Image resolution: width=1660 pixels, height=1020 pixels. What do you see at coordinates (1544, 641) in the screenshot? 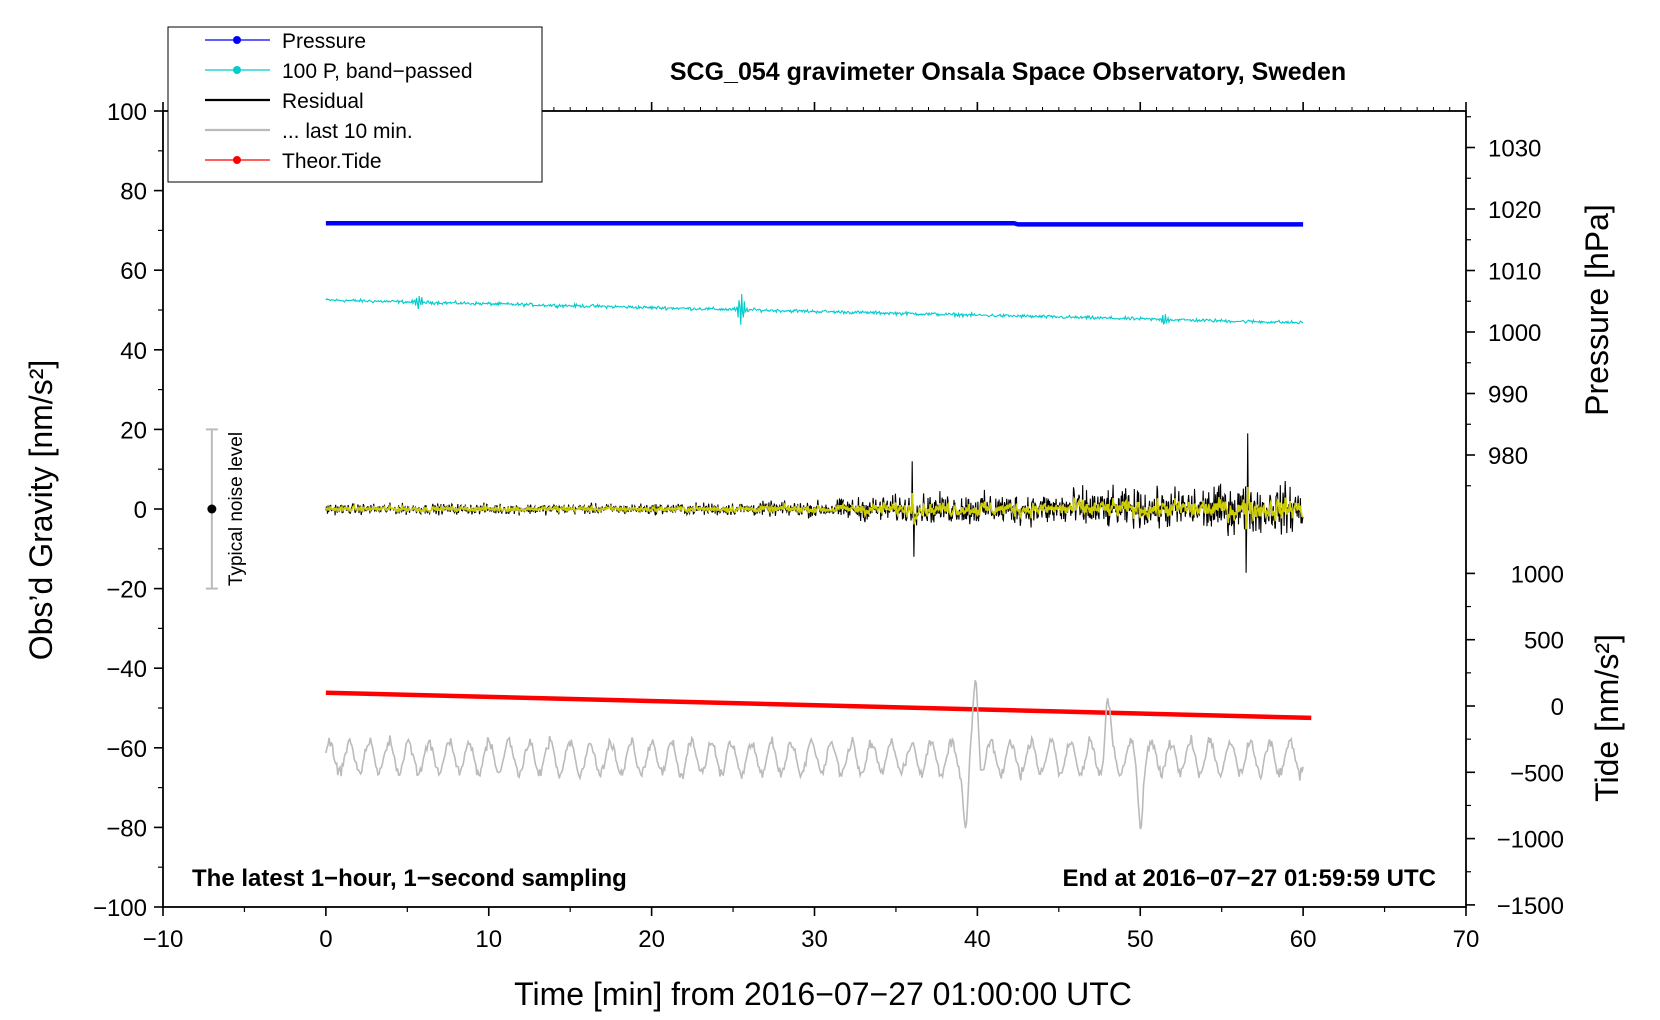
I see `tide-tick-label: 500` at bounding box center [1544, 641].